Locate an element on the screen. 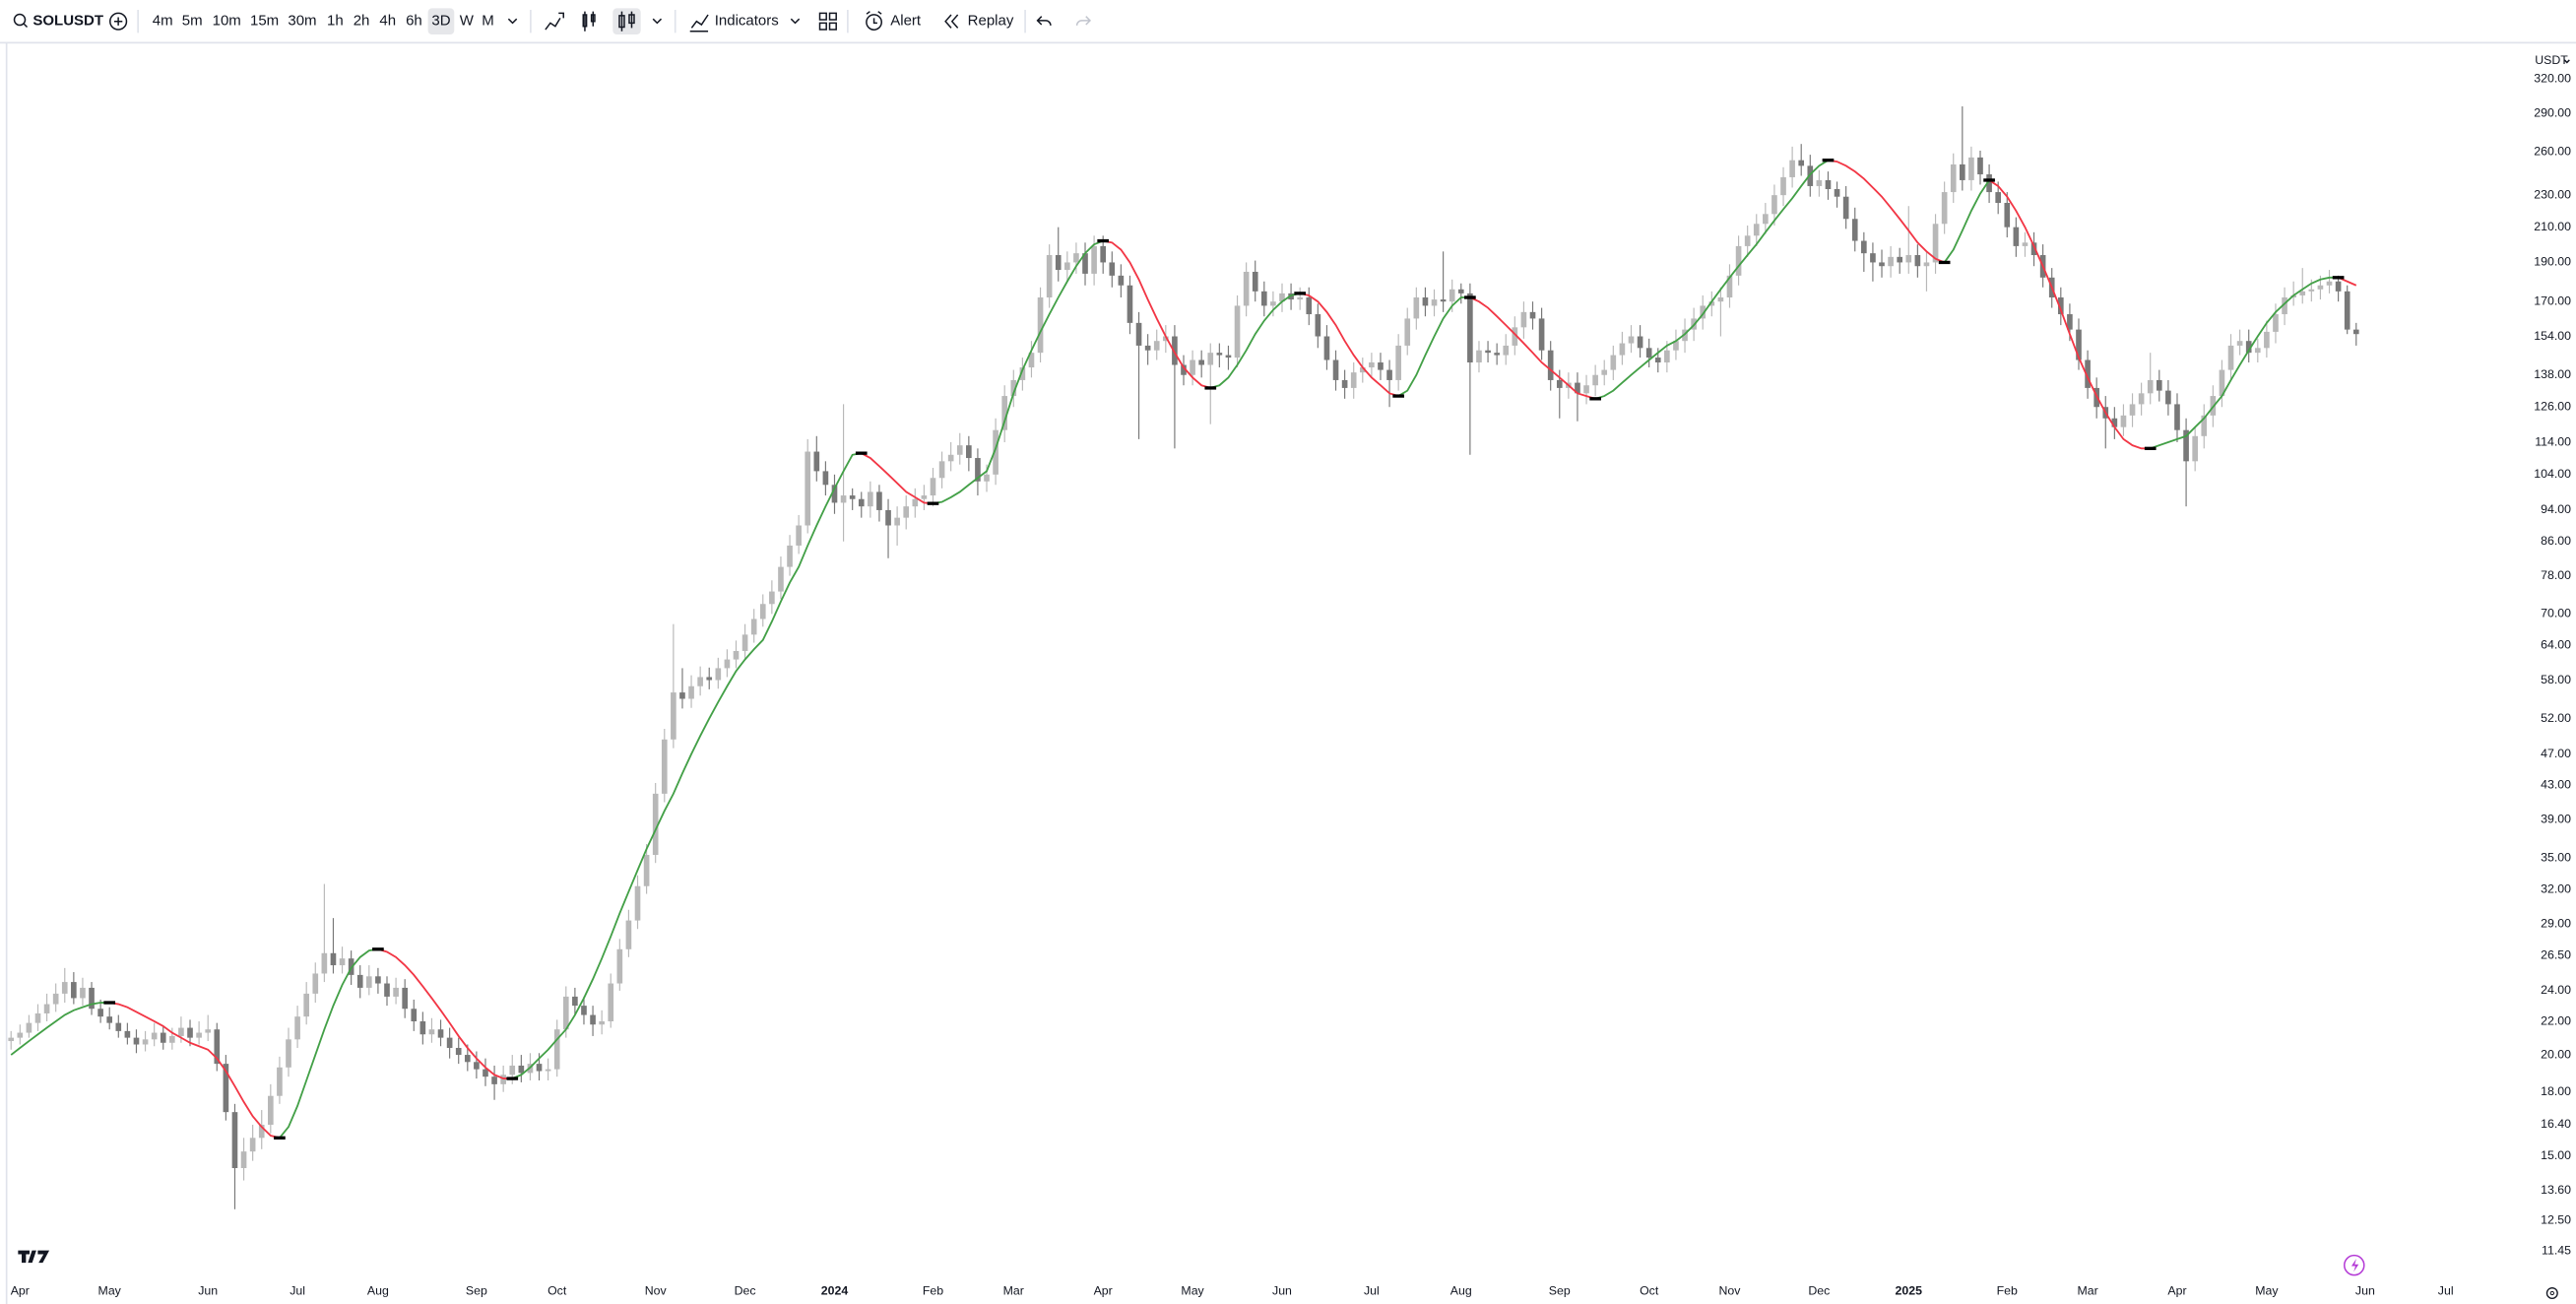 This screenshot has width=2576, height=1304. interval: 5m is located at coordinates (192, 21).